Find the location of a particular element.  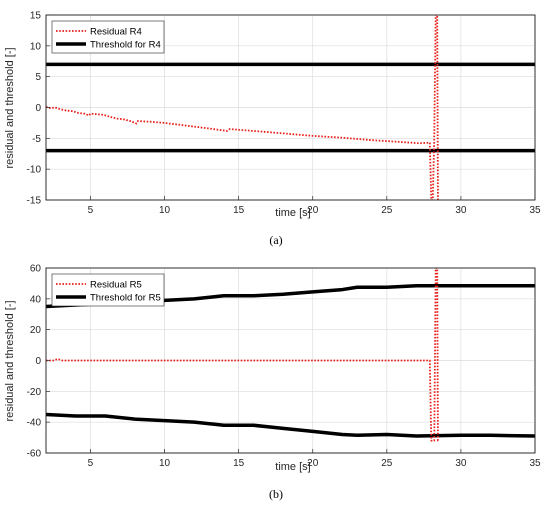

x-axis-label-b: time [s] is located at coordinates (292, 467).